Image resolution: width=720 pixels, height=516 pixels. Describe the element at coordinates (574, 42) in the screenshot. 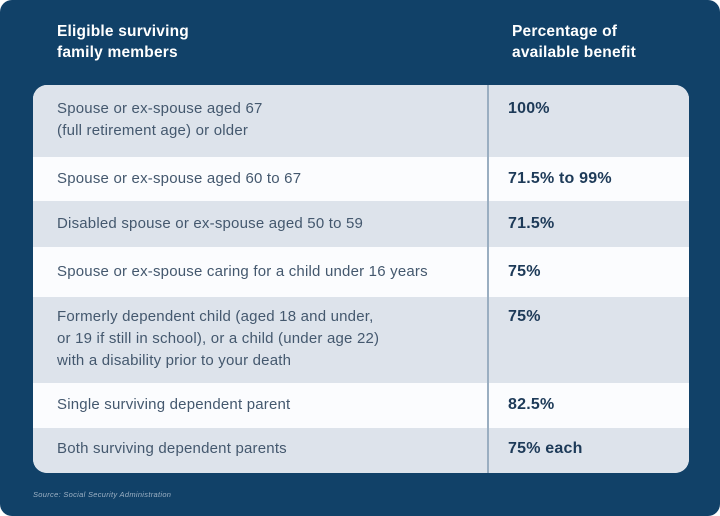

I see `column-header-percentage: Percentage of available benefit` at that location.